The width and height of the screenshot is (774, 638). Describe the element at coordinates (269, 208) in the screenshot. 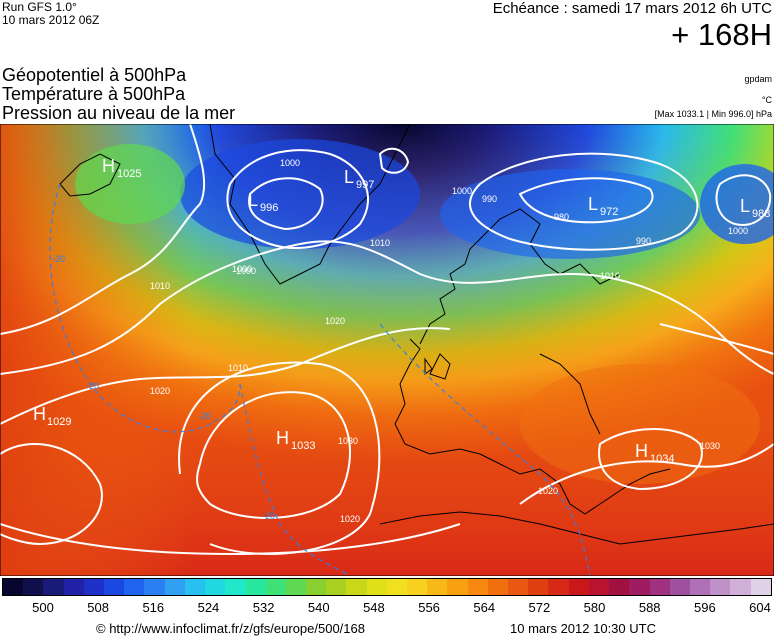

I see `center-value-2: 996` at that location.